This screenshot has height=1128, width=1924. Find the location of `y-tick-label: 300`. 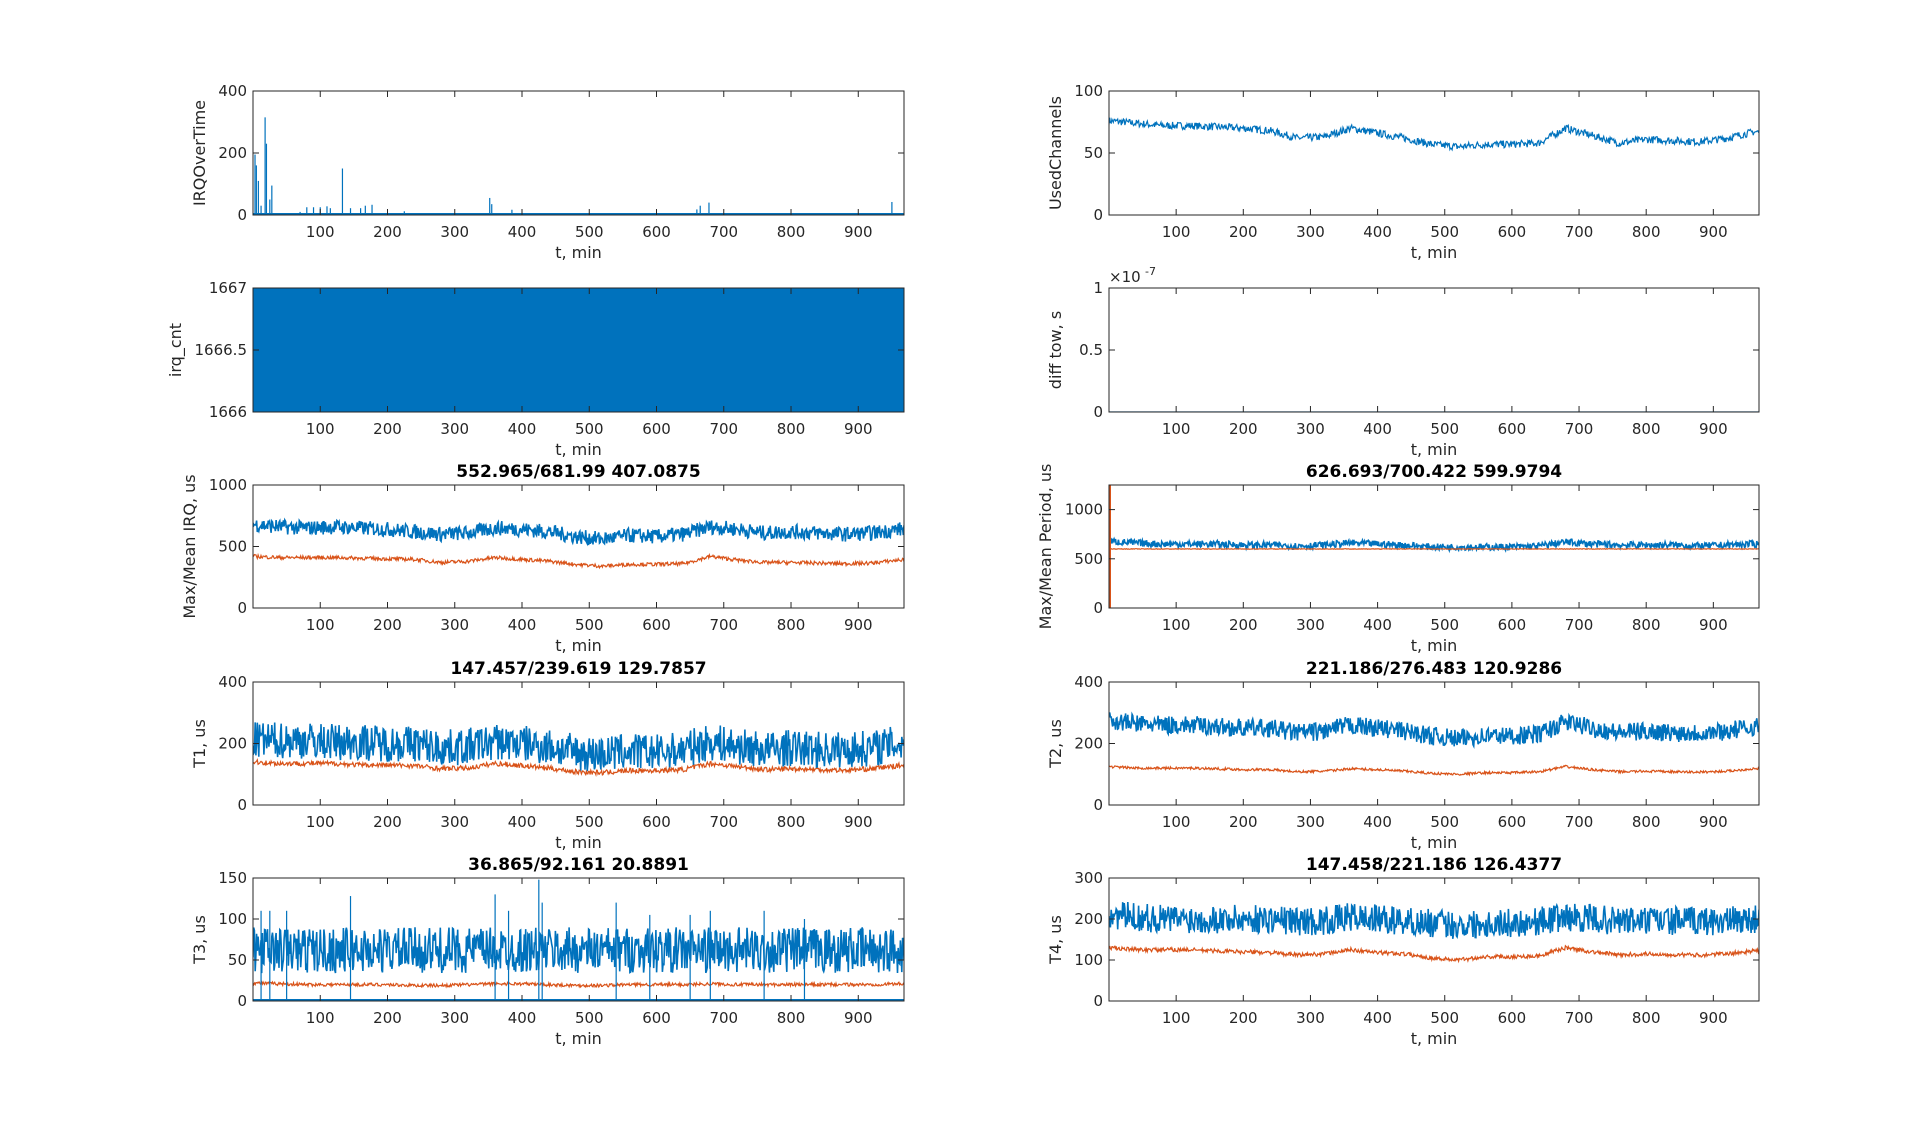

y-tick-label: 300 is located at coordinates (1088, 878).